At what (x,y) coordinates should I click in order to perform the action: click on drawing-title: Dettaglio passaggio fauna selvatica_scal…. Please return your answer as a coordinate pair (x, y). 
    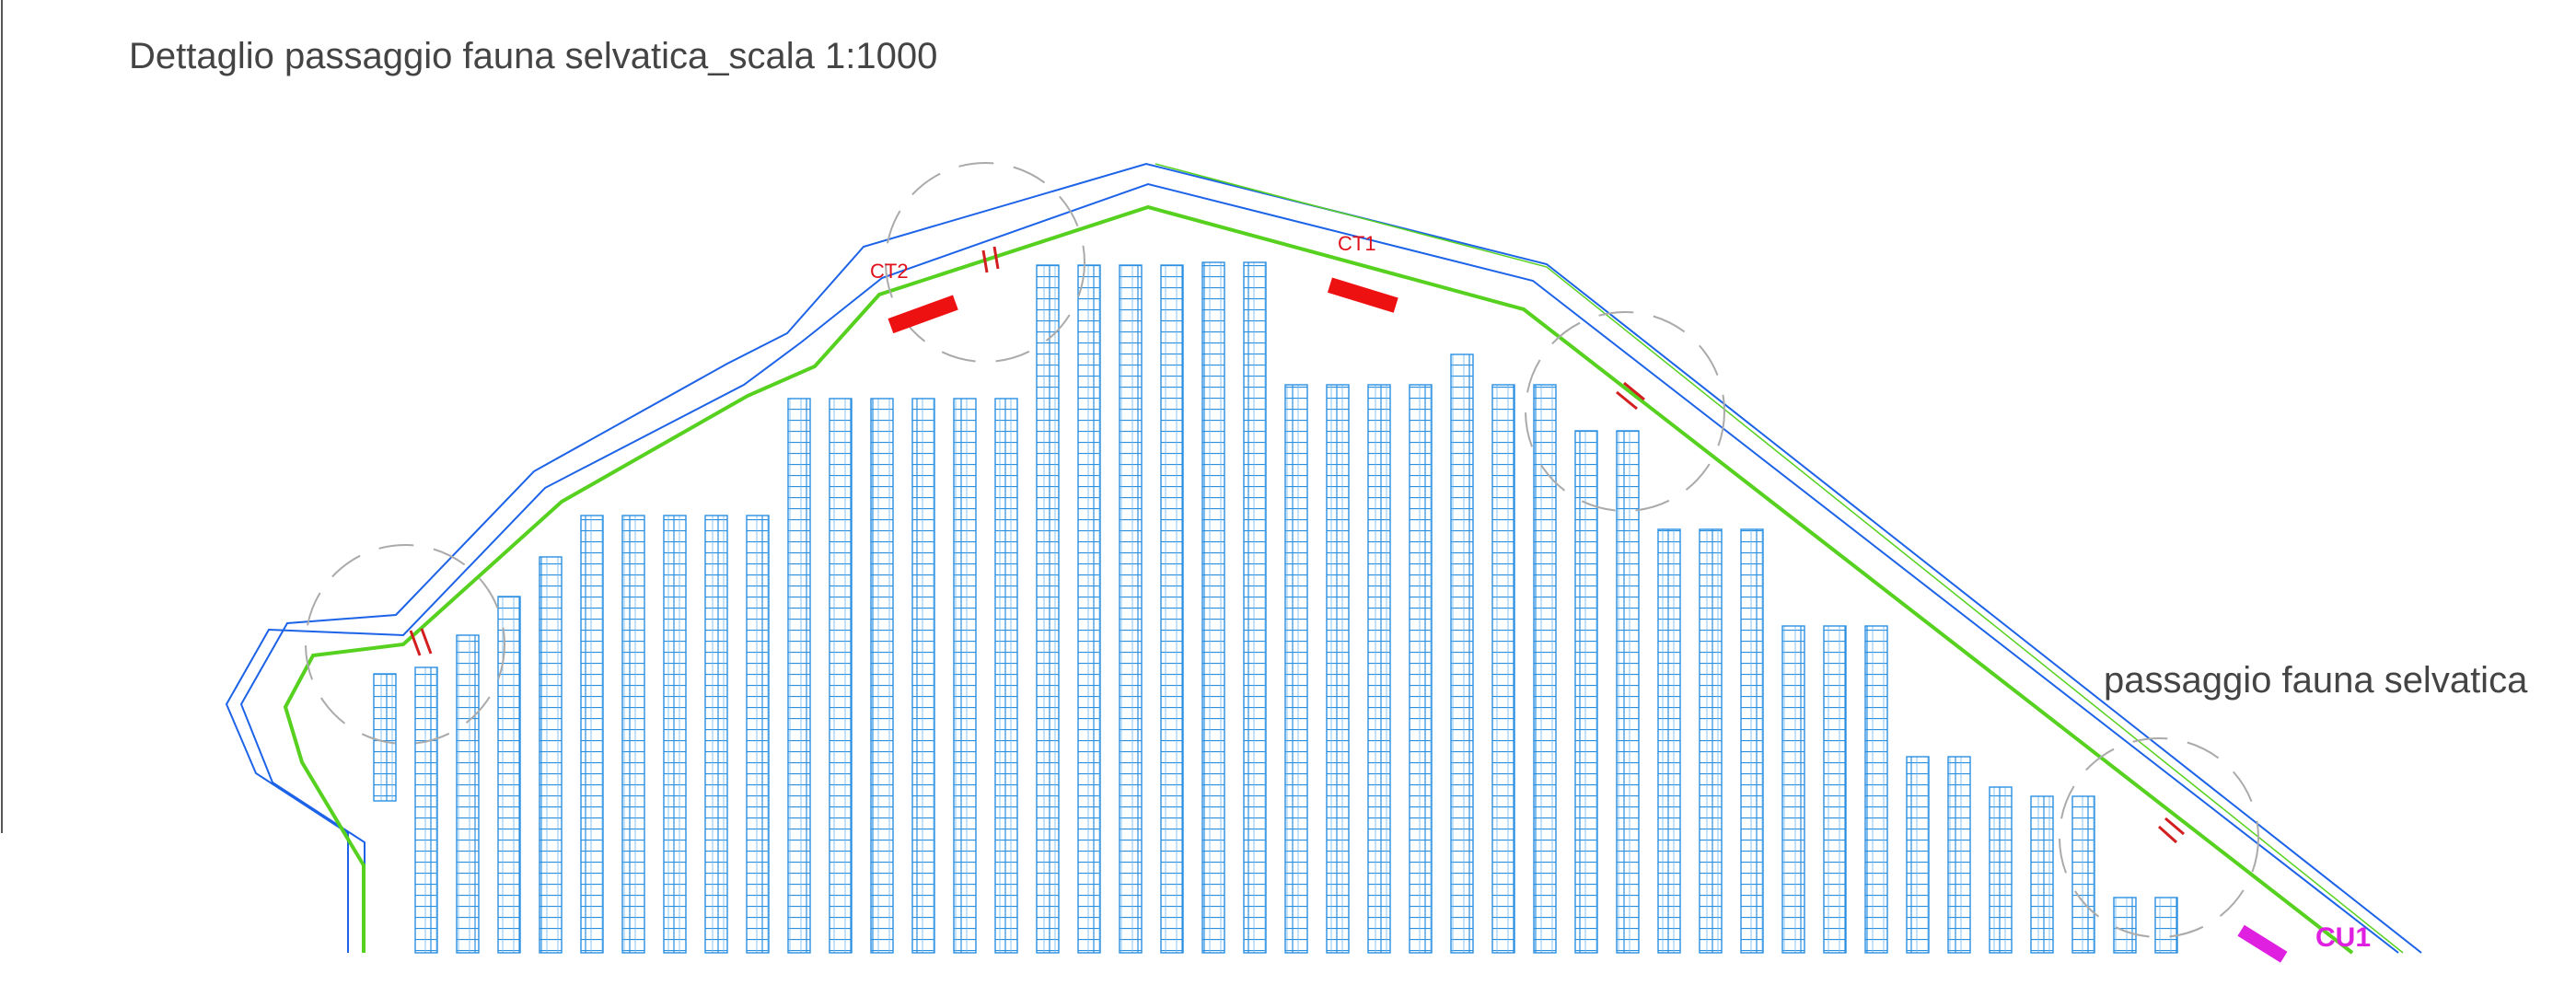
    Looking at the image, I should click on (533, 56).